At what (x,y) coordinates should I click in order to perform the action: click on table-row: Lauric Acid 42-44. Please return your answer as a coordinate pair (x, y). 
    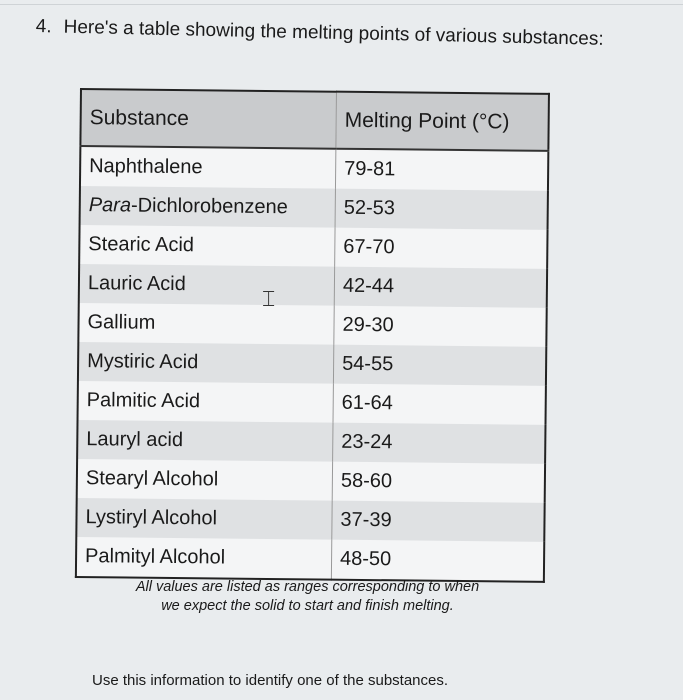
    Looking at the image, I should click on (313, 286).